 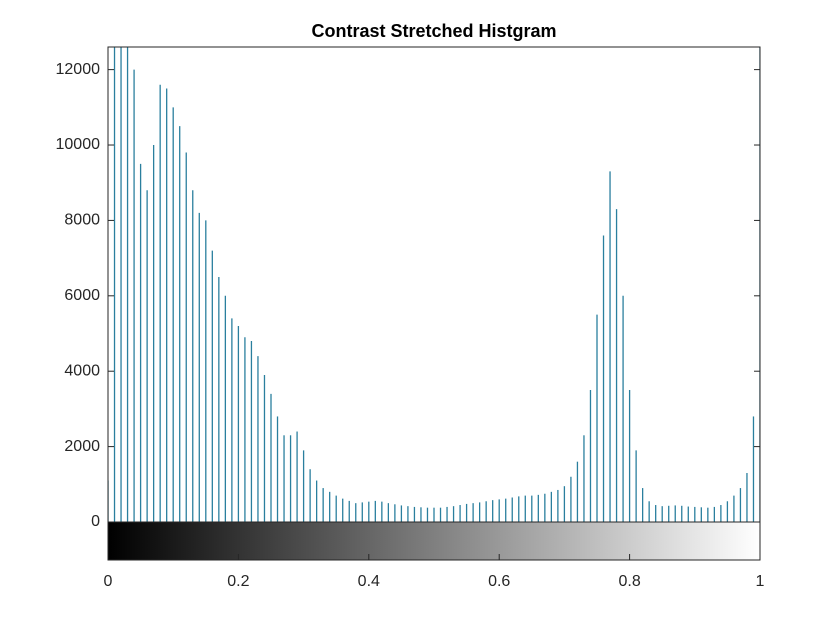 I want to click on y-tick-label: 10000, so click(x=78, y=144).